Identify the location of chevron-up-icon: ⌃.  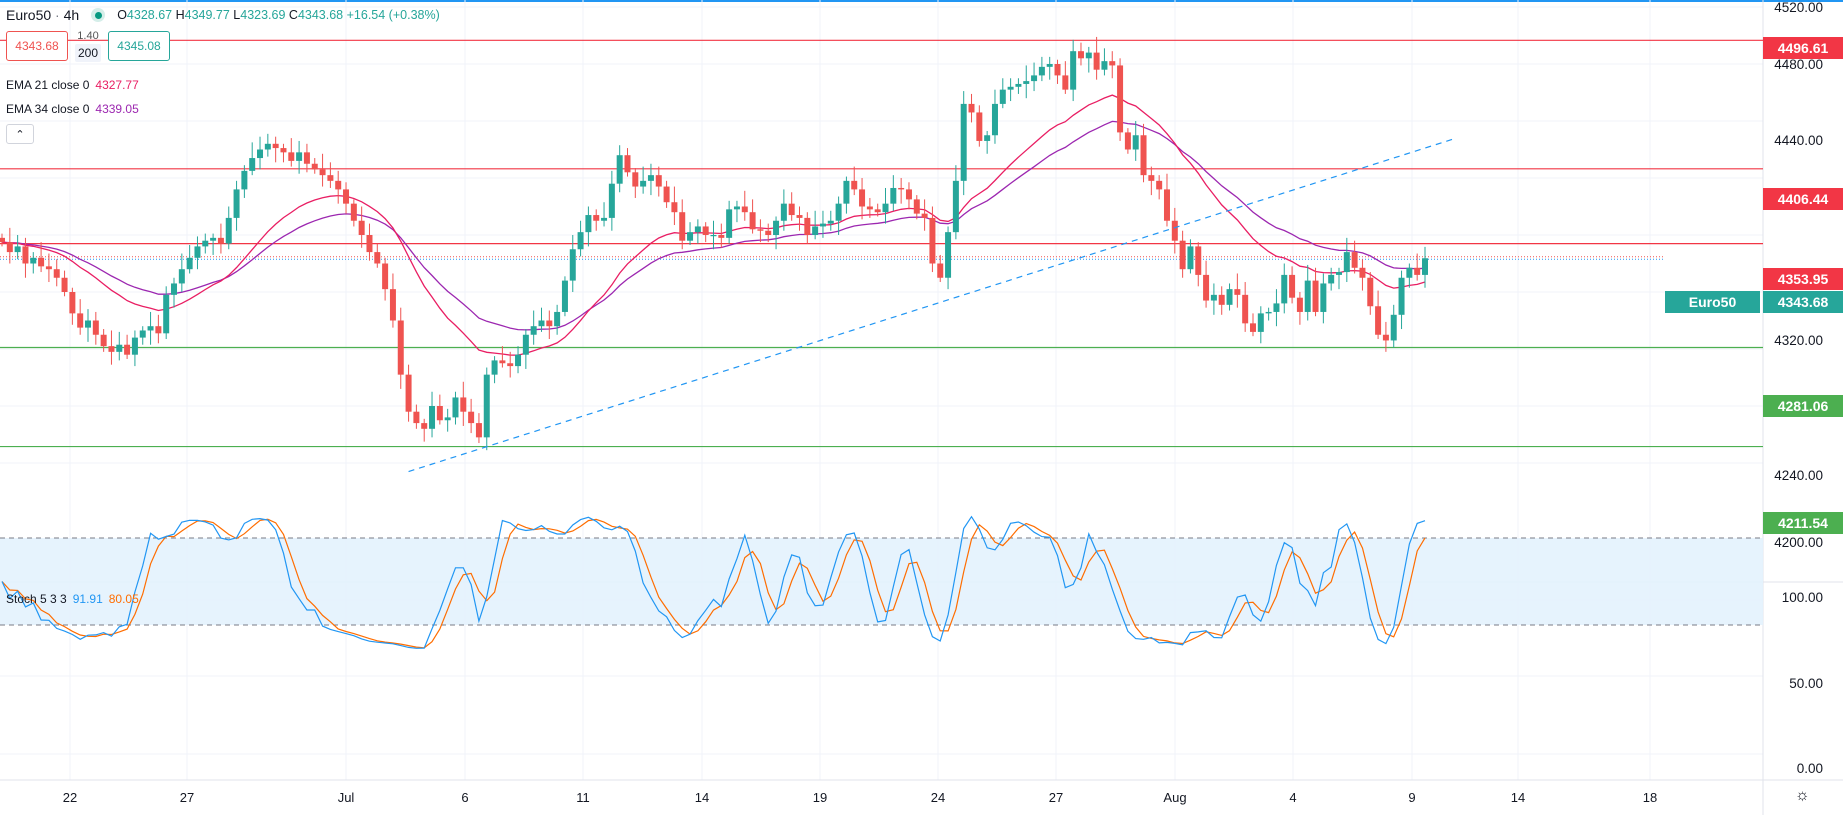
(20, 134).